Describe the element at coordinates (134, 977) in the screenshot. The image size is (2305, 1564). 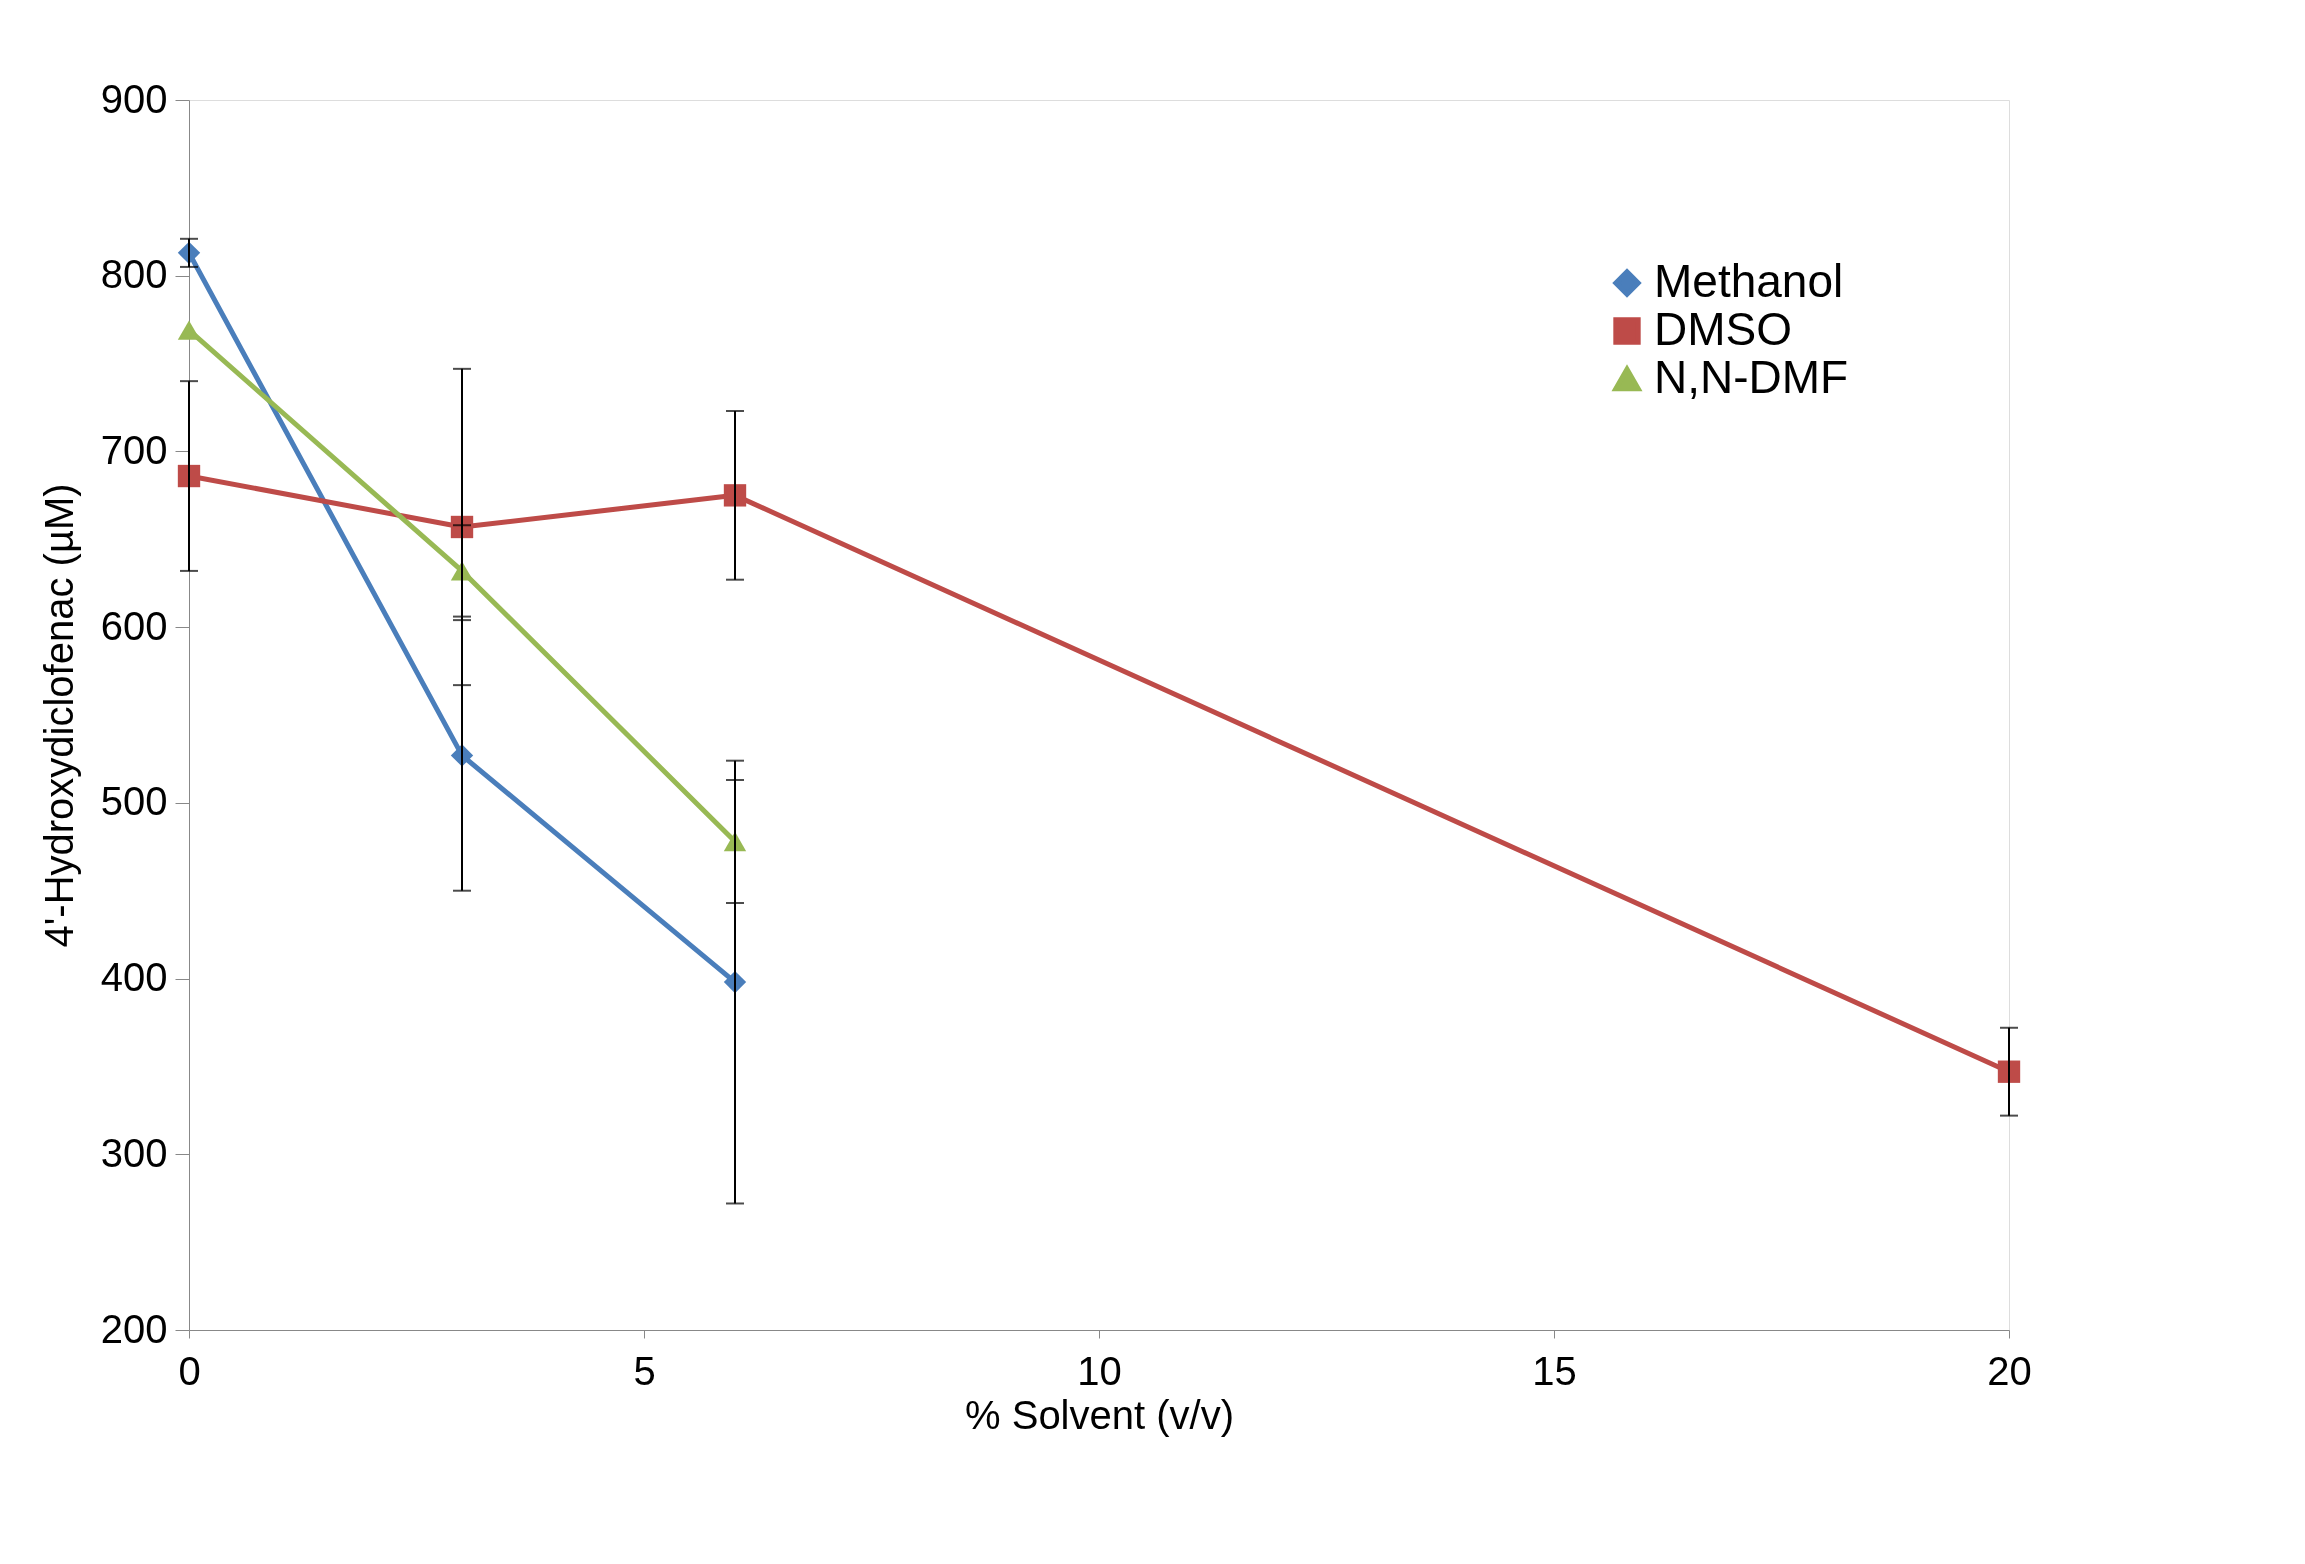
I see `y-tick-label: 400` at that location.